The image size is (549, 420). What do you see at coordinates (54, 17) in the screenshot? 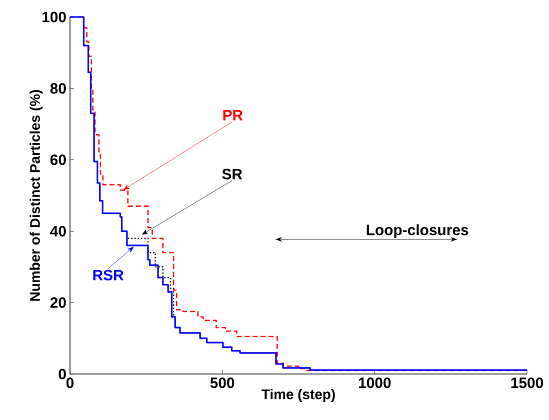
I see `y-tick-label: 100` at bounding box center [54, 17].